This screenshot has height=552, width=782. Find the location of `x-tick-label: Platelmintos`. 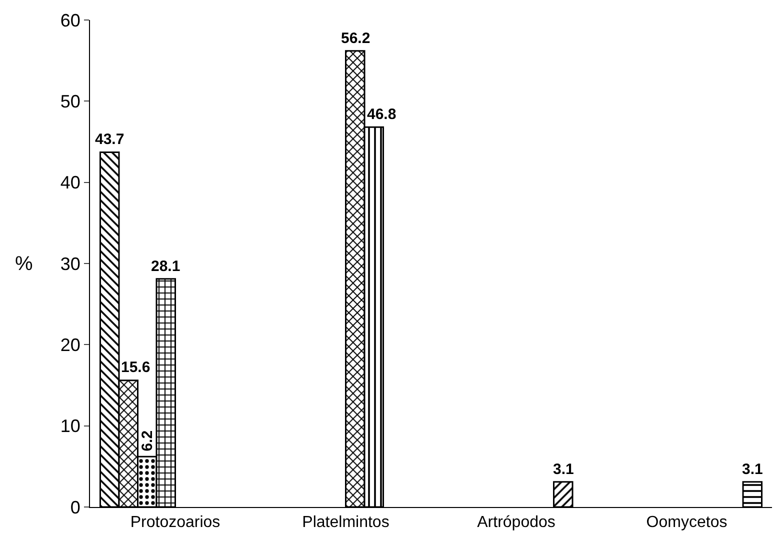

x-tick-label: Platelmintos is located at coordinates (346, 523).